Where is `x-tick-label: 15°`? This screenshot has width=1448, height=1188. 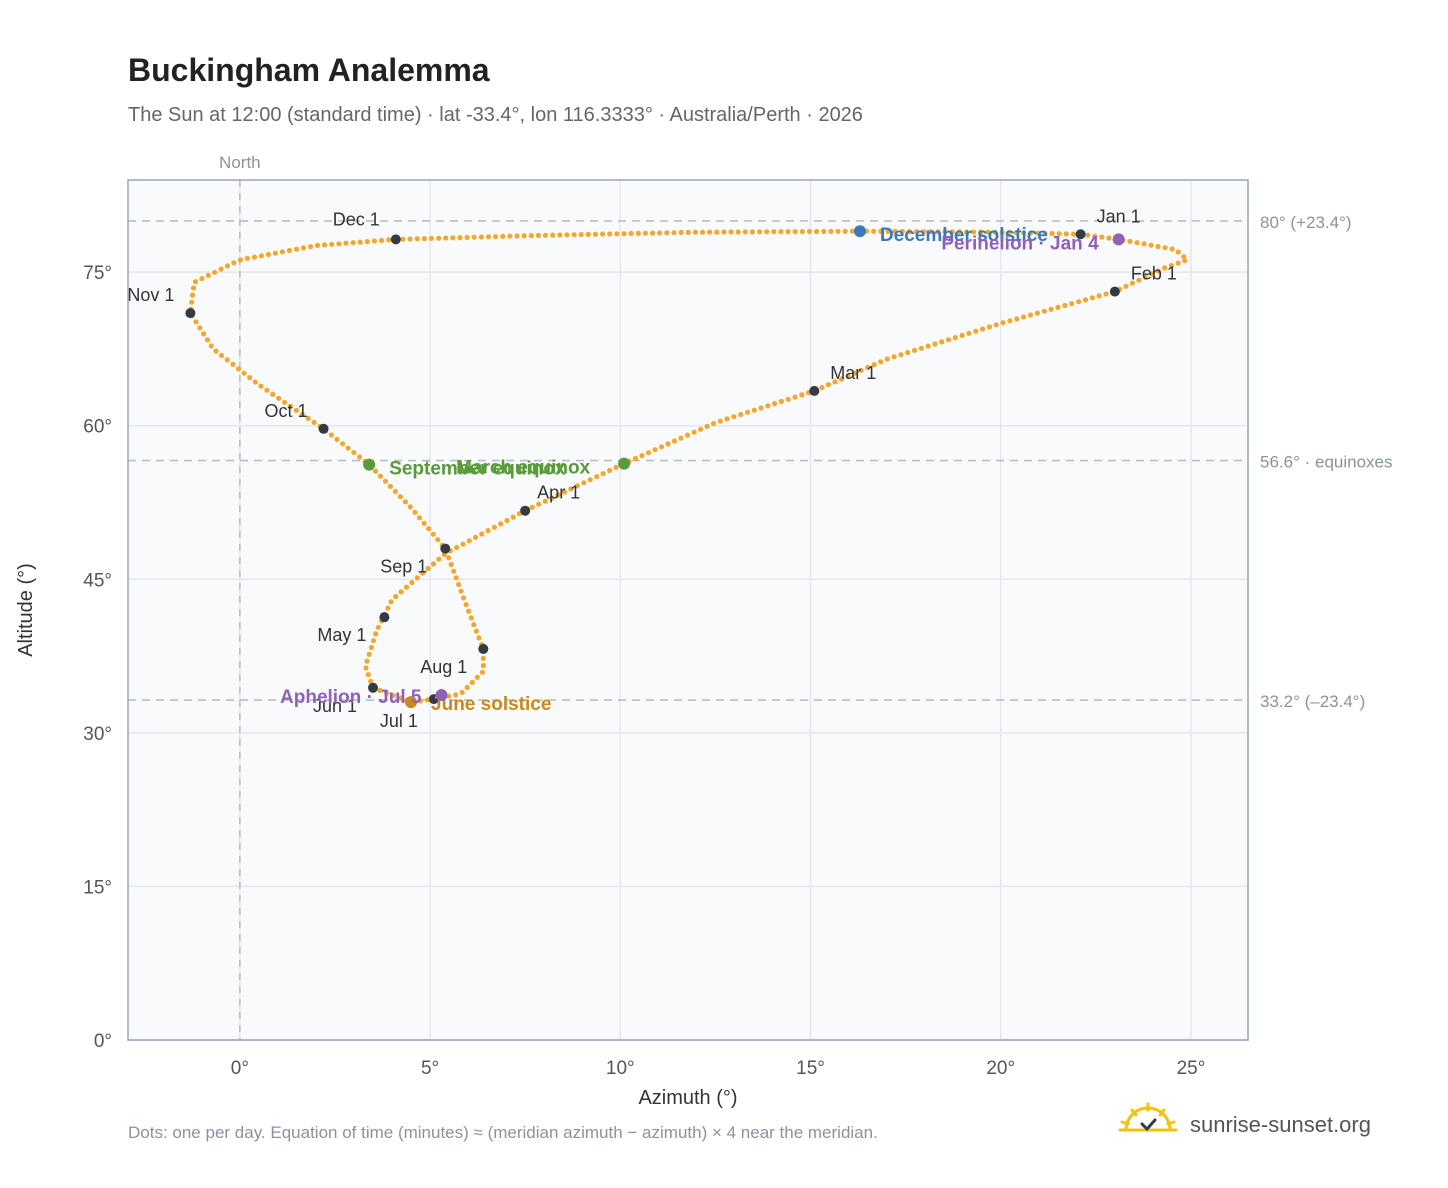
x-tick-label: 15° is located at coordinates (810, 1068).